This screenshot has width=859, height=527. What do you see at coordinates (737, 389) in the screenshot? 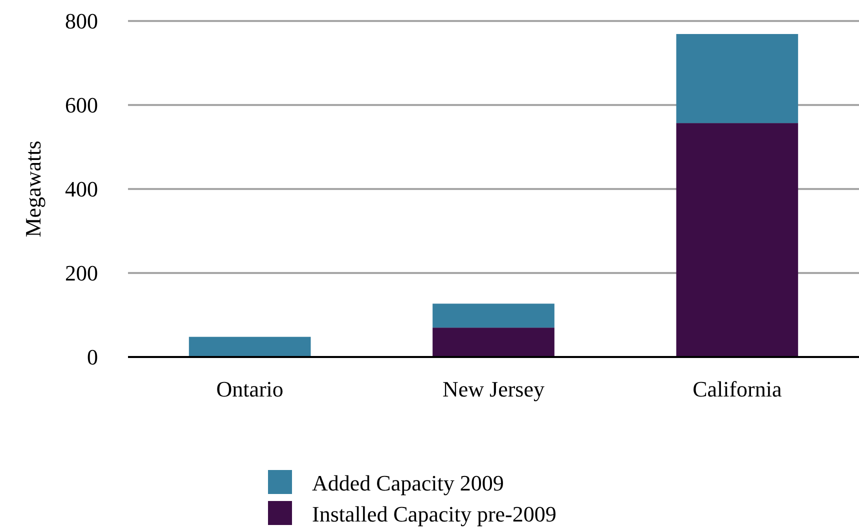
I see `x-tick-label: California` at bounding box center [737, 389].